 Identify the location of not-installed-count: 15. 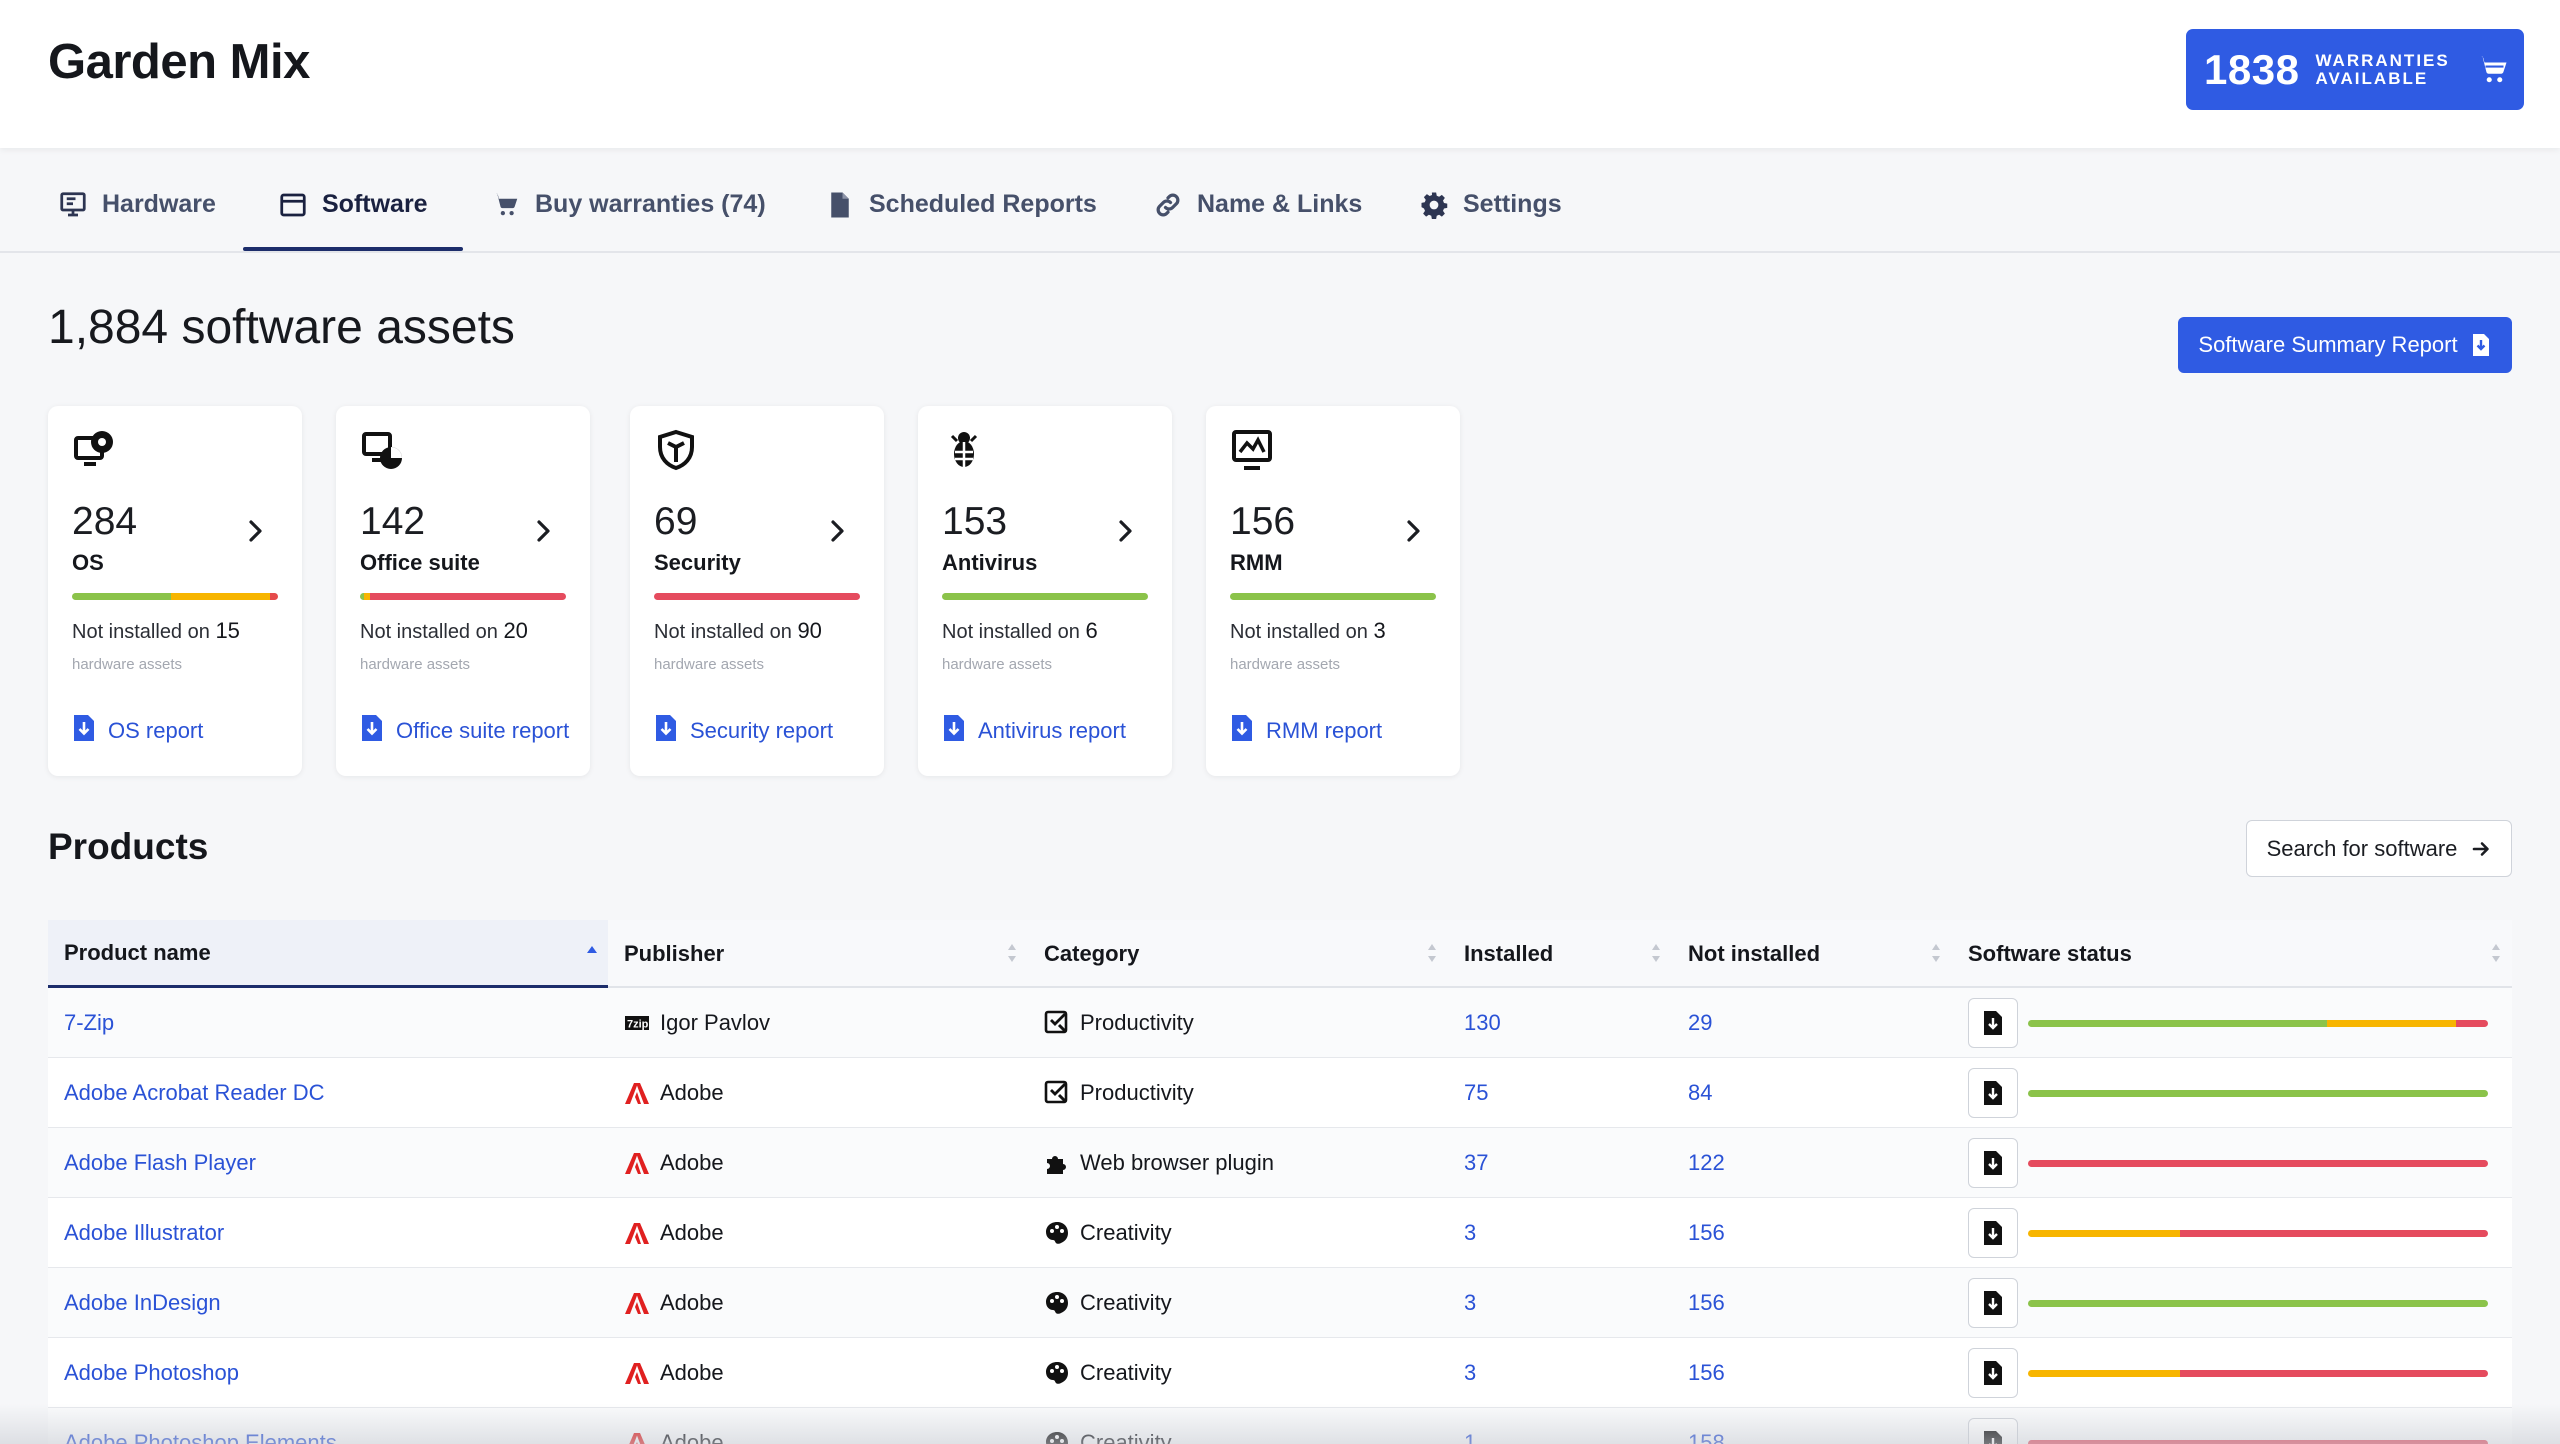
(227, 630).